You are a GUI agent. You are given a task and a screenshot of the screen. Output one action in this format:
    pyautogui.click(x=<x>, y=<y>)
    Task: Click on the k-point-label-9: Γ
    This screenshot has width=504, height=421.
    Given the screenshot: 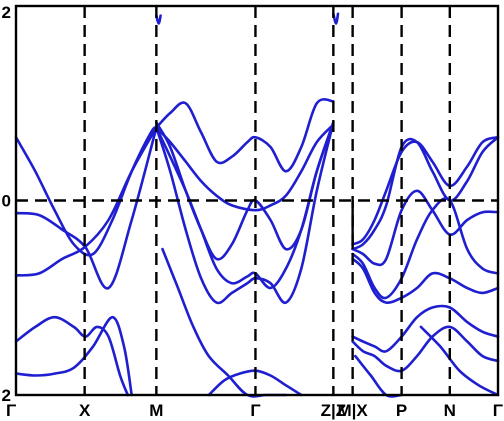 What is the action you would take?
    pyautogui.click(x=498, y=410)
    